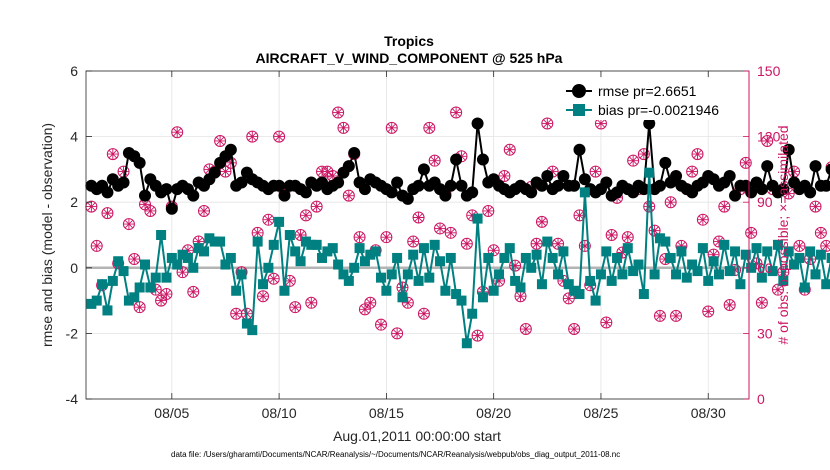 The height and width of the screenshot is (470, 830). What do you see at coordinates (783, 234) in the screenshot?
I see `y-axis-label-right: # of obs: o=possible; ×=assimilated` at bounding box center [783, 234].